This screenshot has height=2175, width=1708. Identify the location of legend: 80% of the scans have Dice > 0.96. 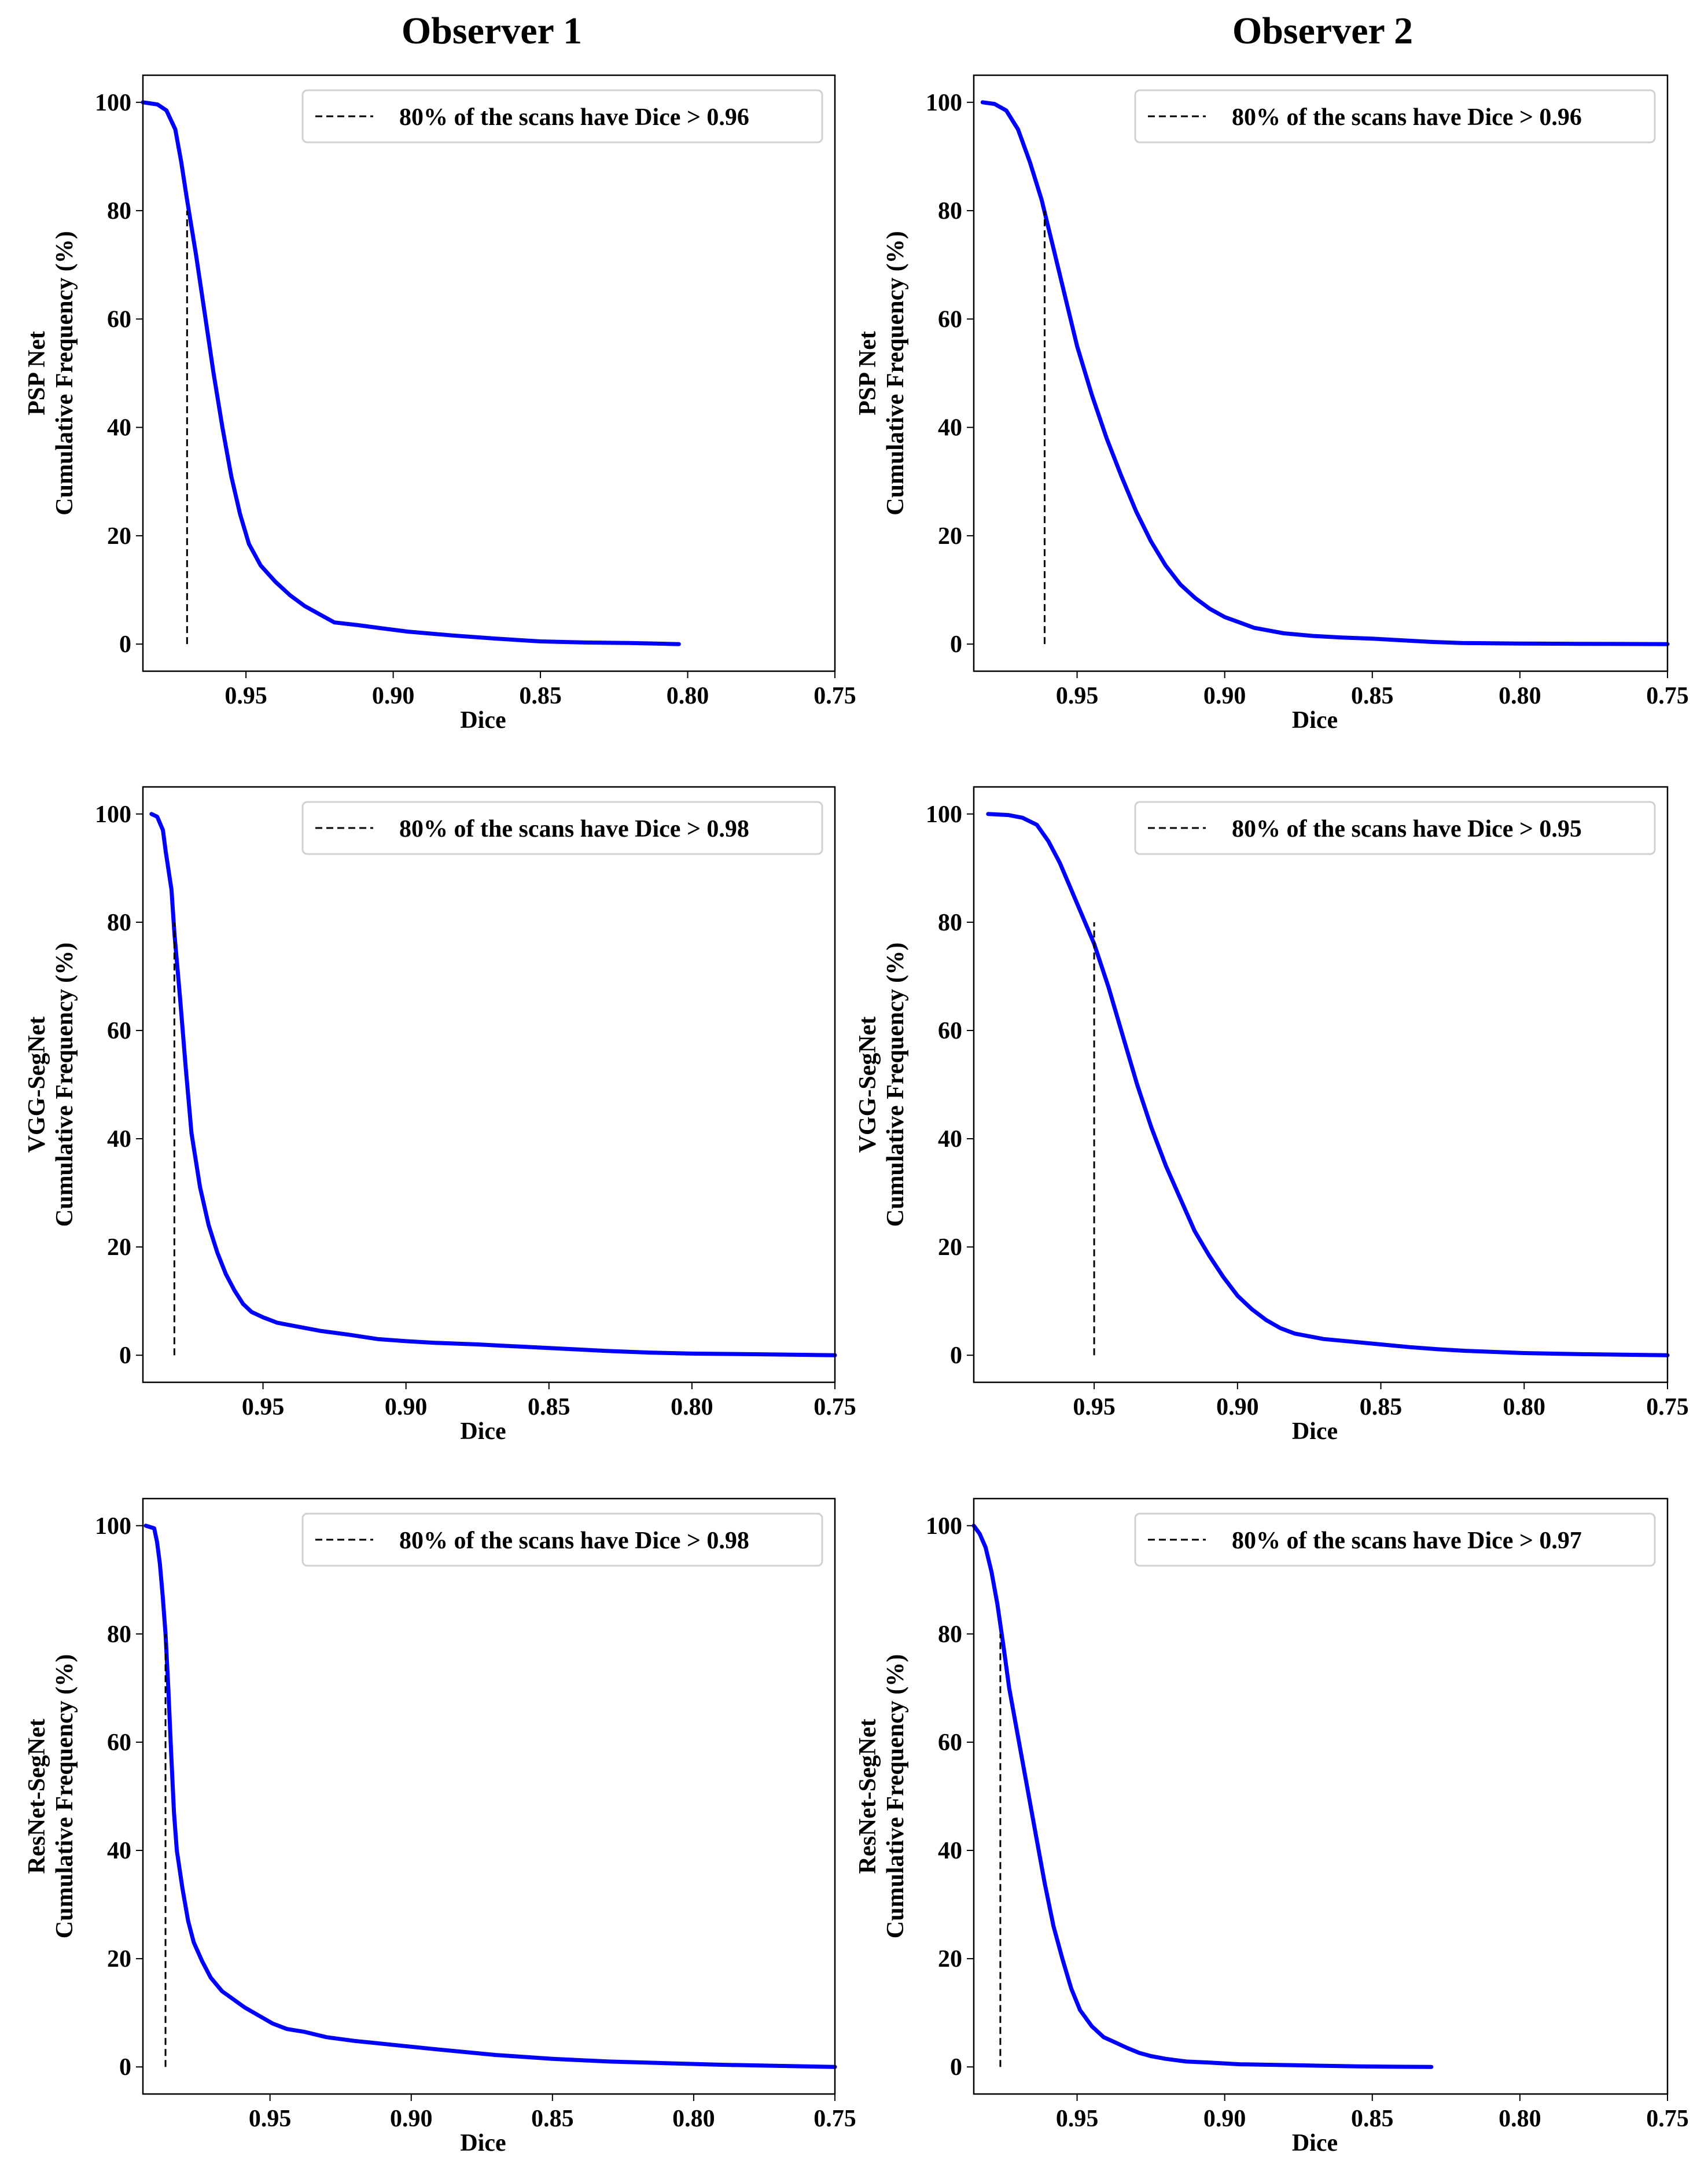
(562, 116).